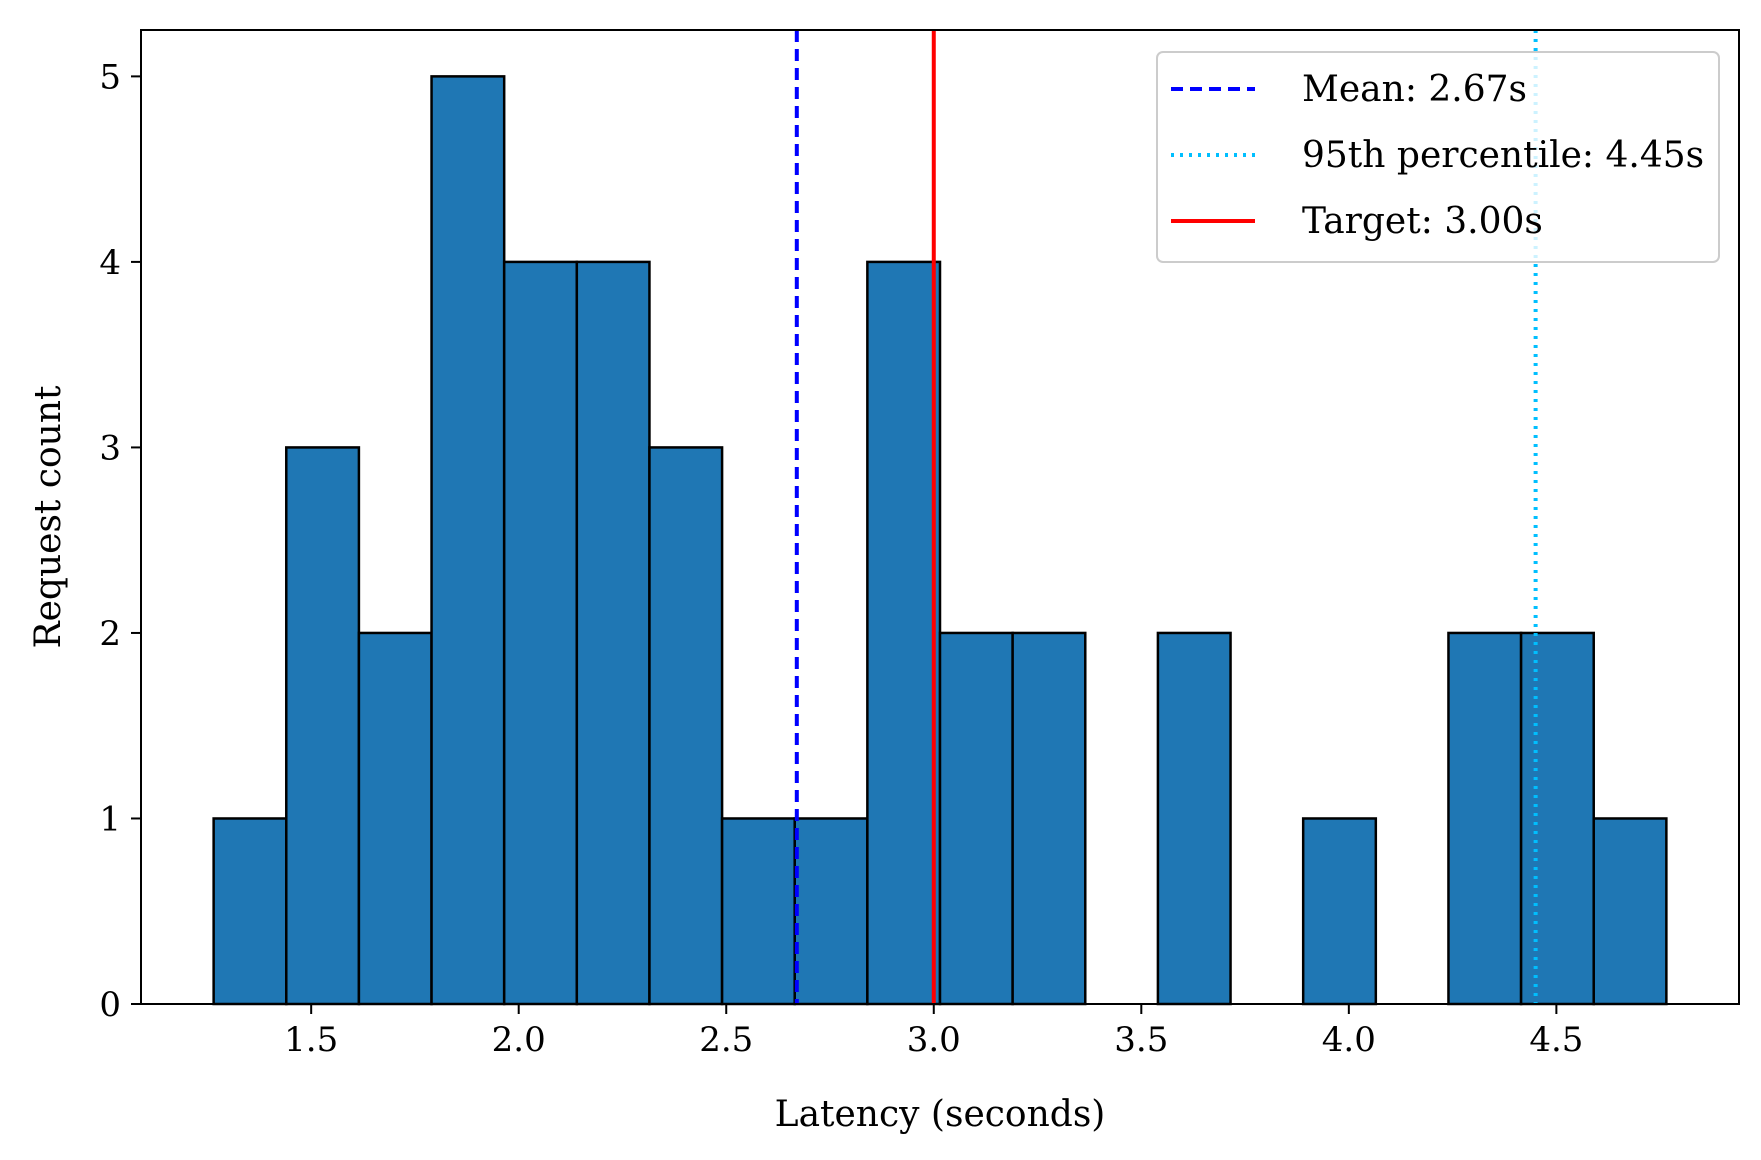 This screenshot has height=1160, width=1761. What do you see at coordinates (48, 517) in the screenshot?
I see `y-axis-label: Request count` at bounding box center [48, 517].